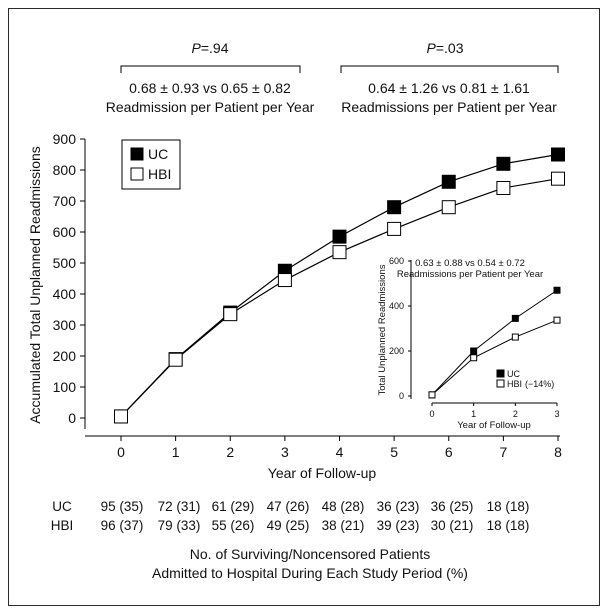  I want to click on table-cell: 47 (26), so click(288, 506).